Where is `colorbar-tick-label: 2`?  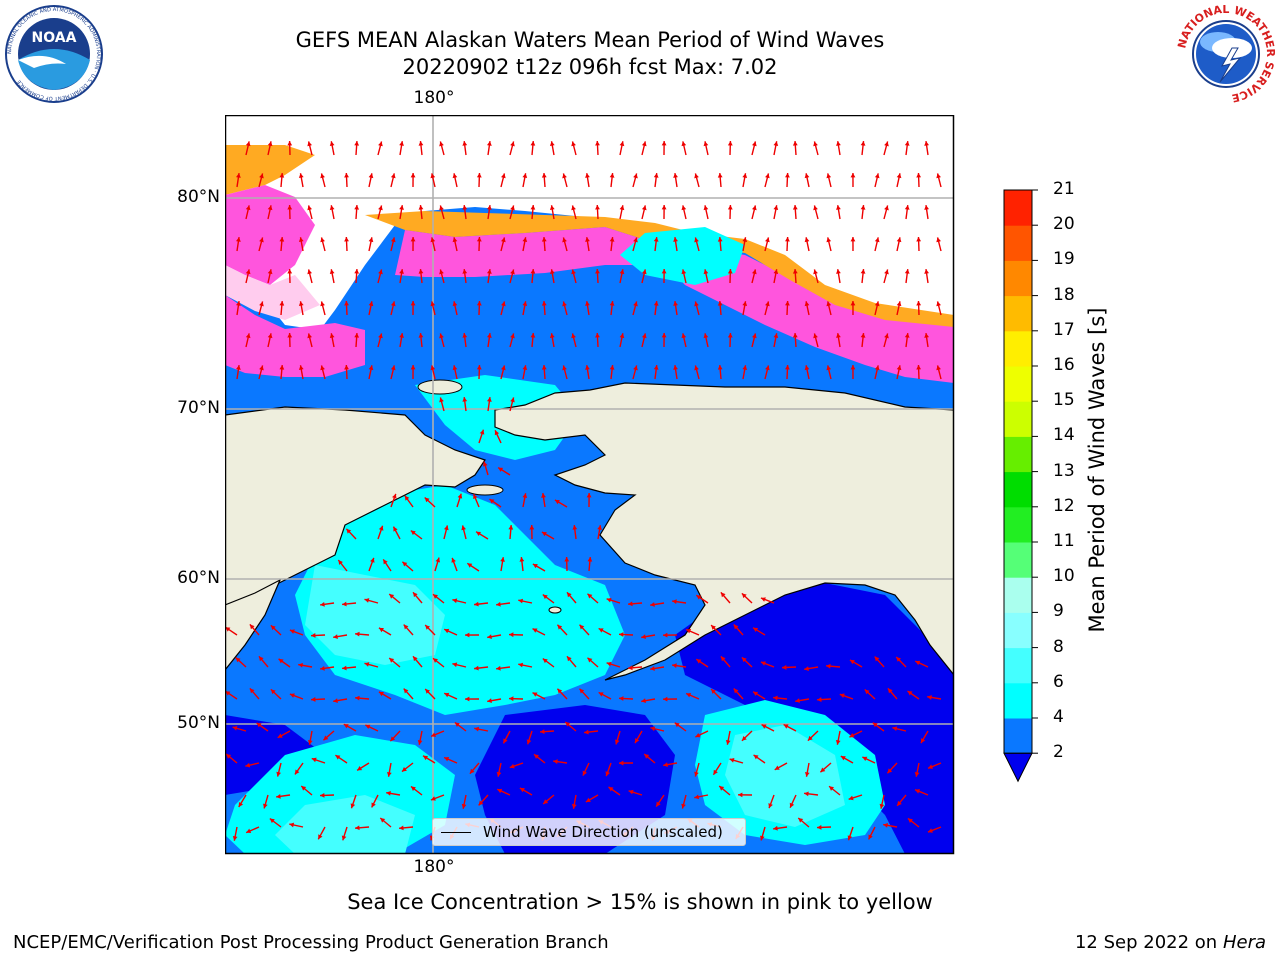 colorbar-tick-label: 2 is located at coordinates (1058, 752).